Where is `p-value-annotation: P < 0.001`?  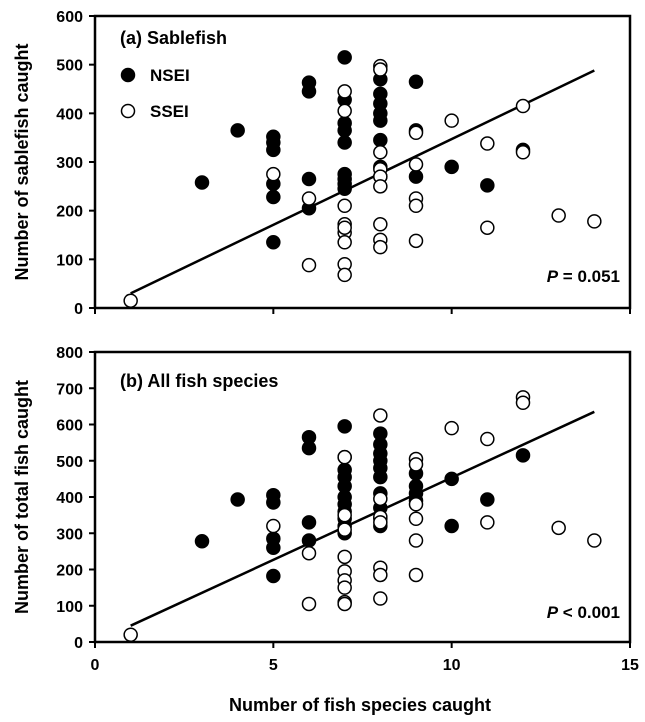 p-value-annotation: P < 0.001 is located at coordinates (583, 612).